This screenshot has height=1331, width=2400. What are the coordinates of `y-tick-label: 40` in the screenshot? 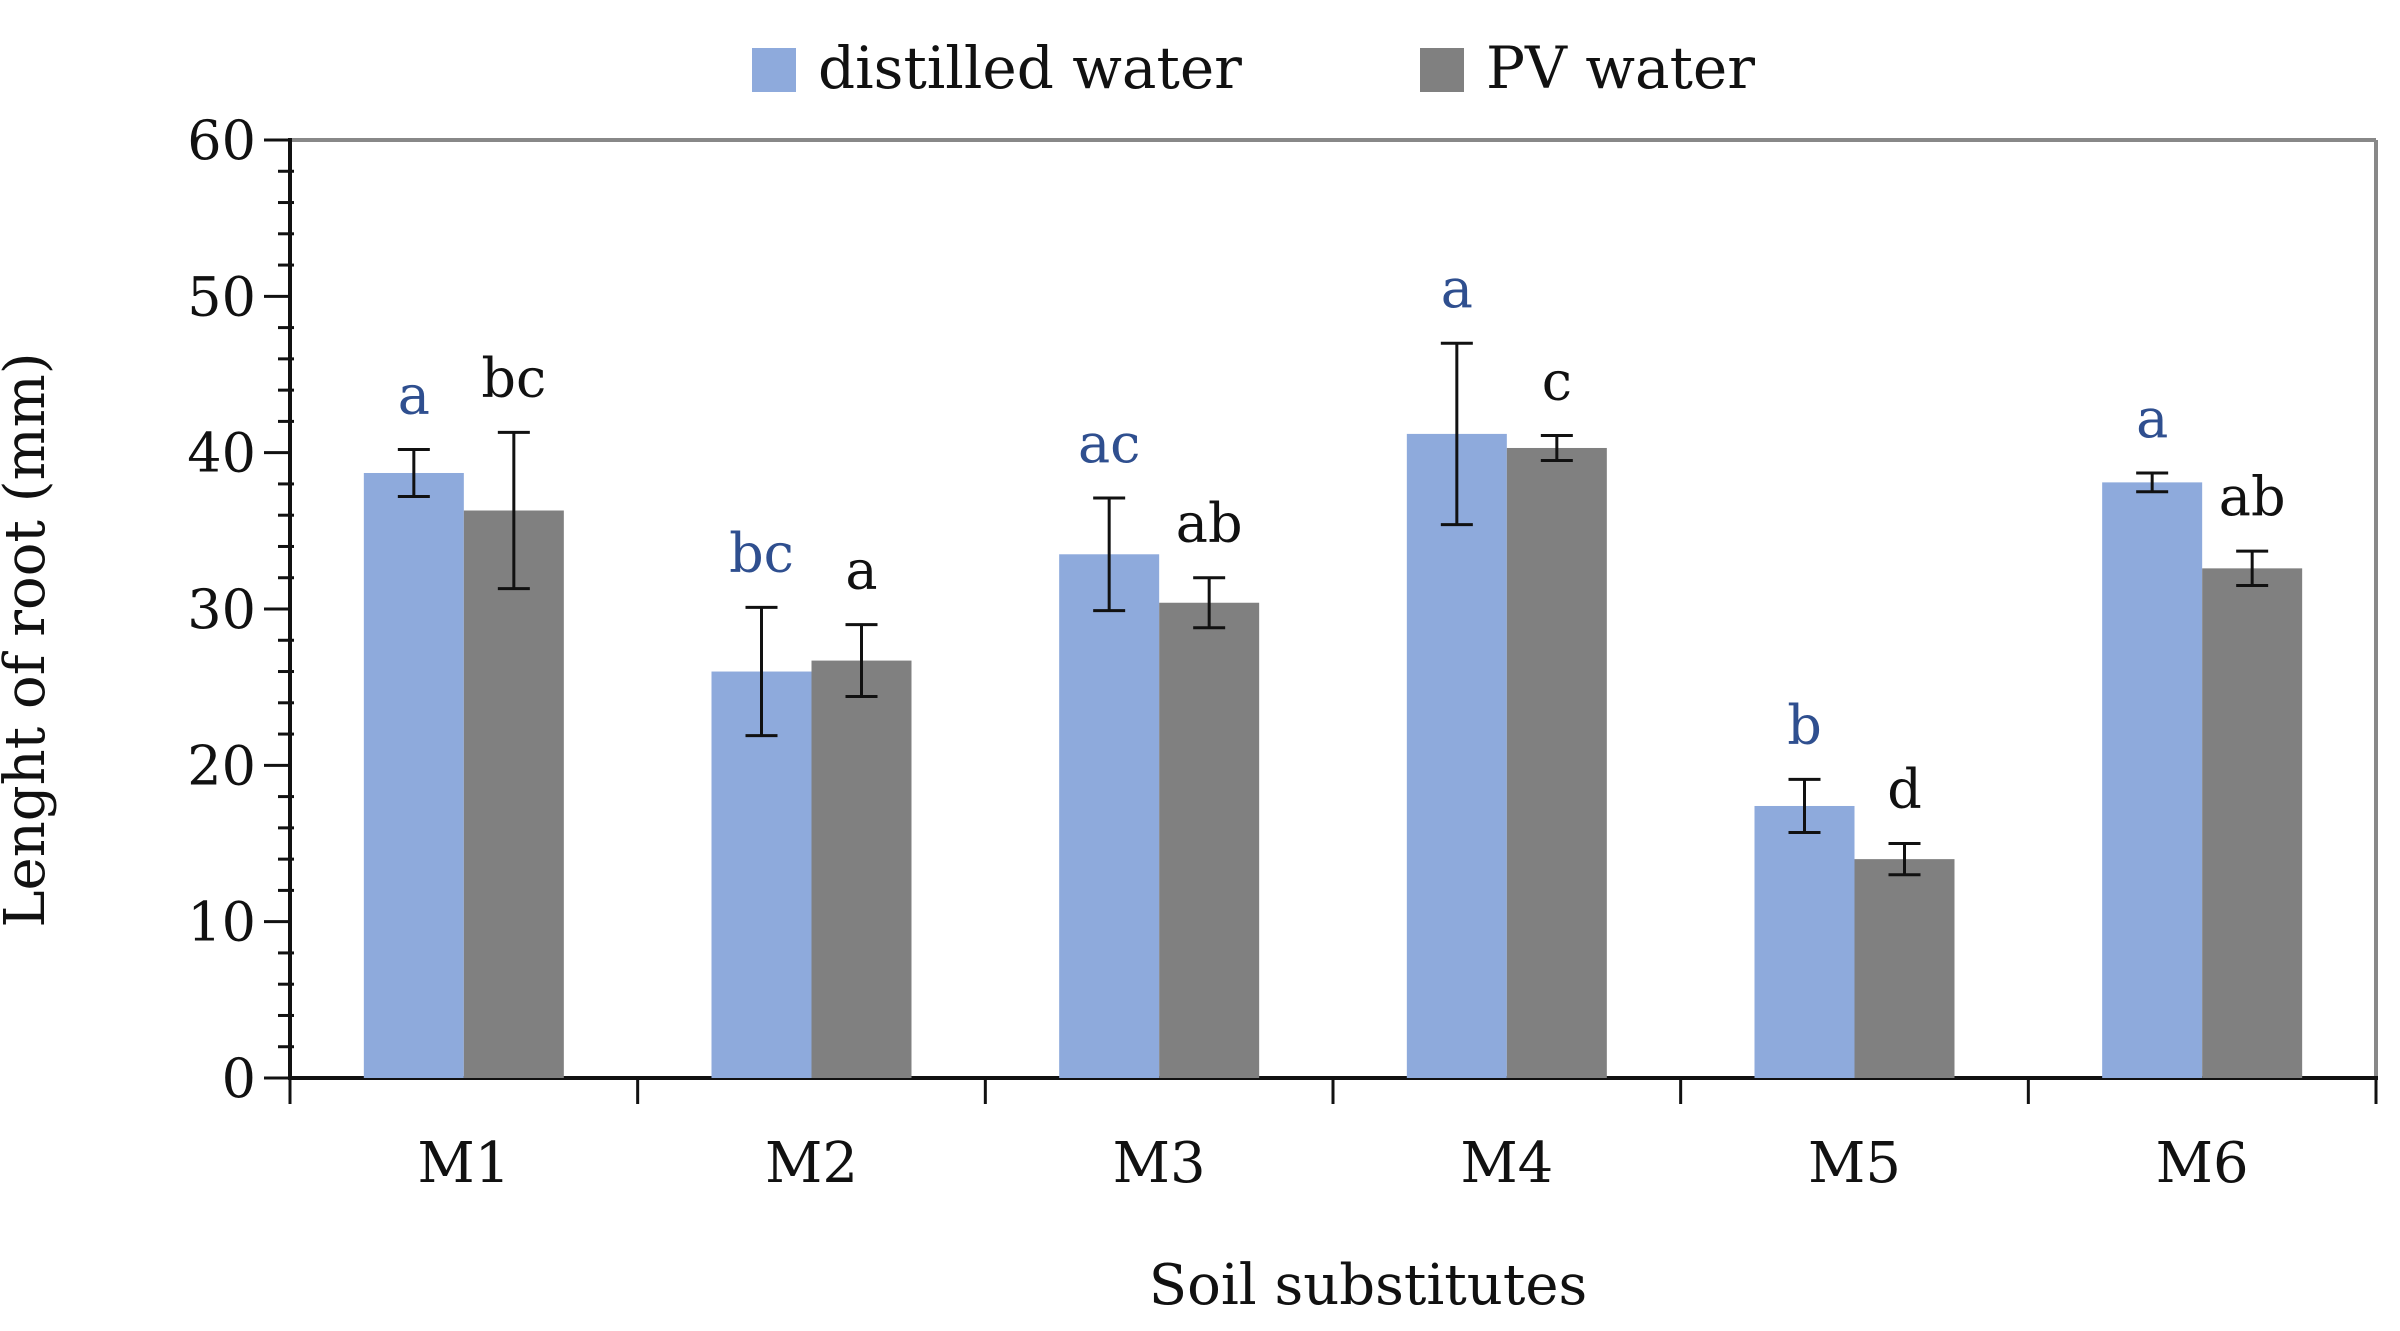 It's located at (221, 453).